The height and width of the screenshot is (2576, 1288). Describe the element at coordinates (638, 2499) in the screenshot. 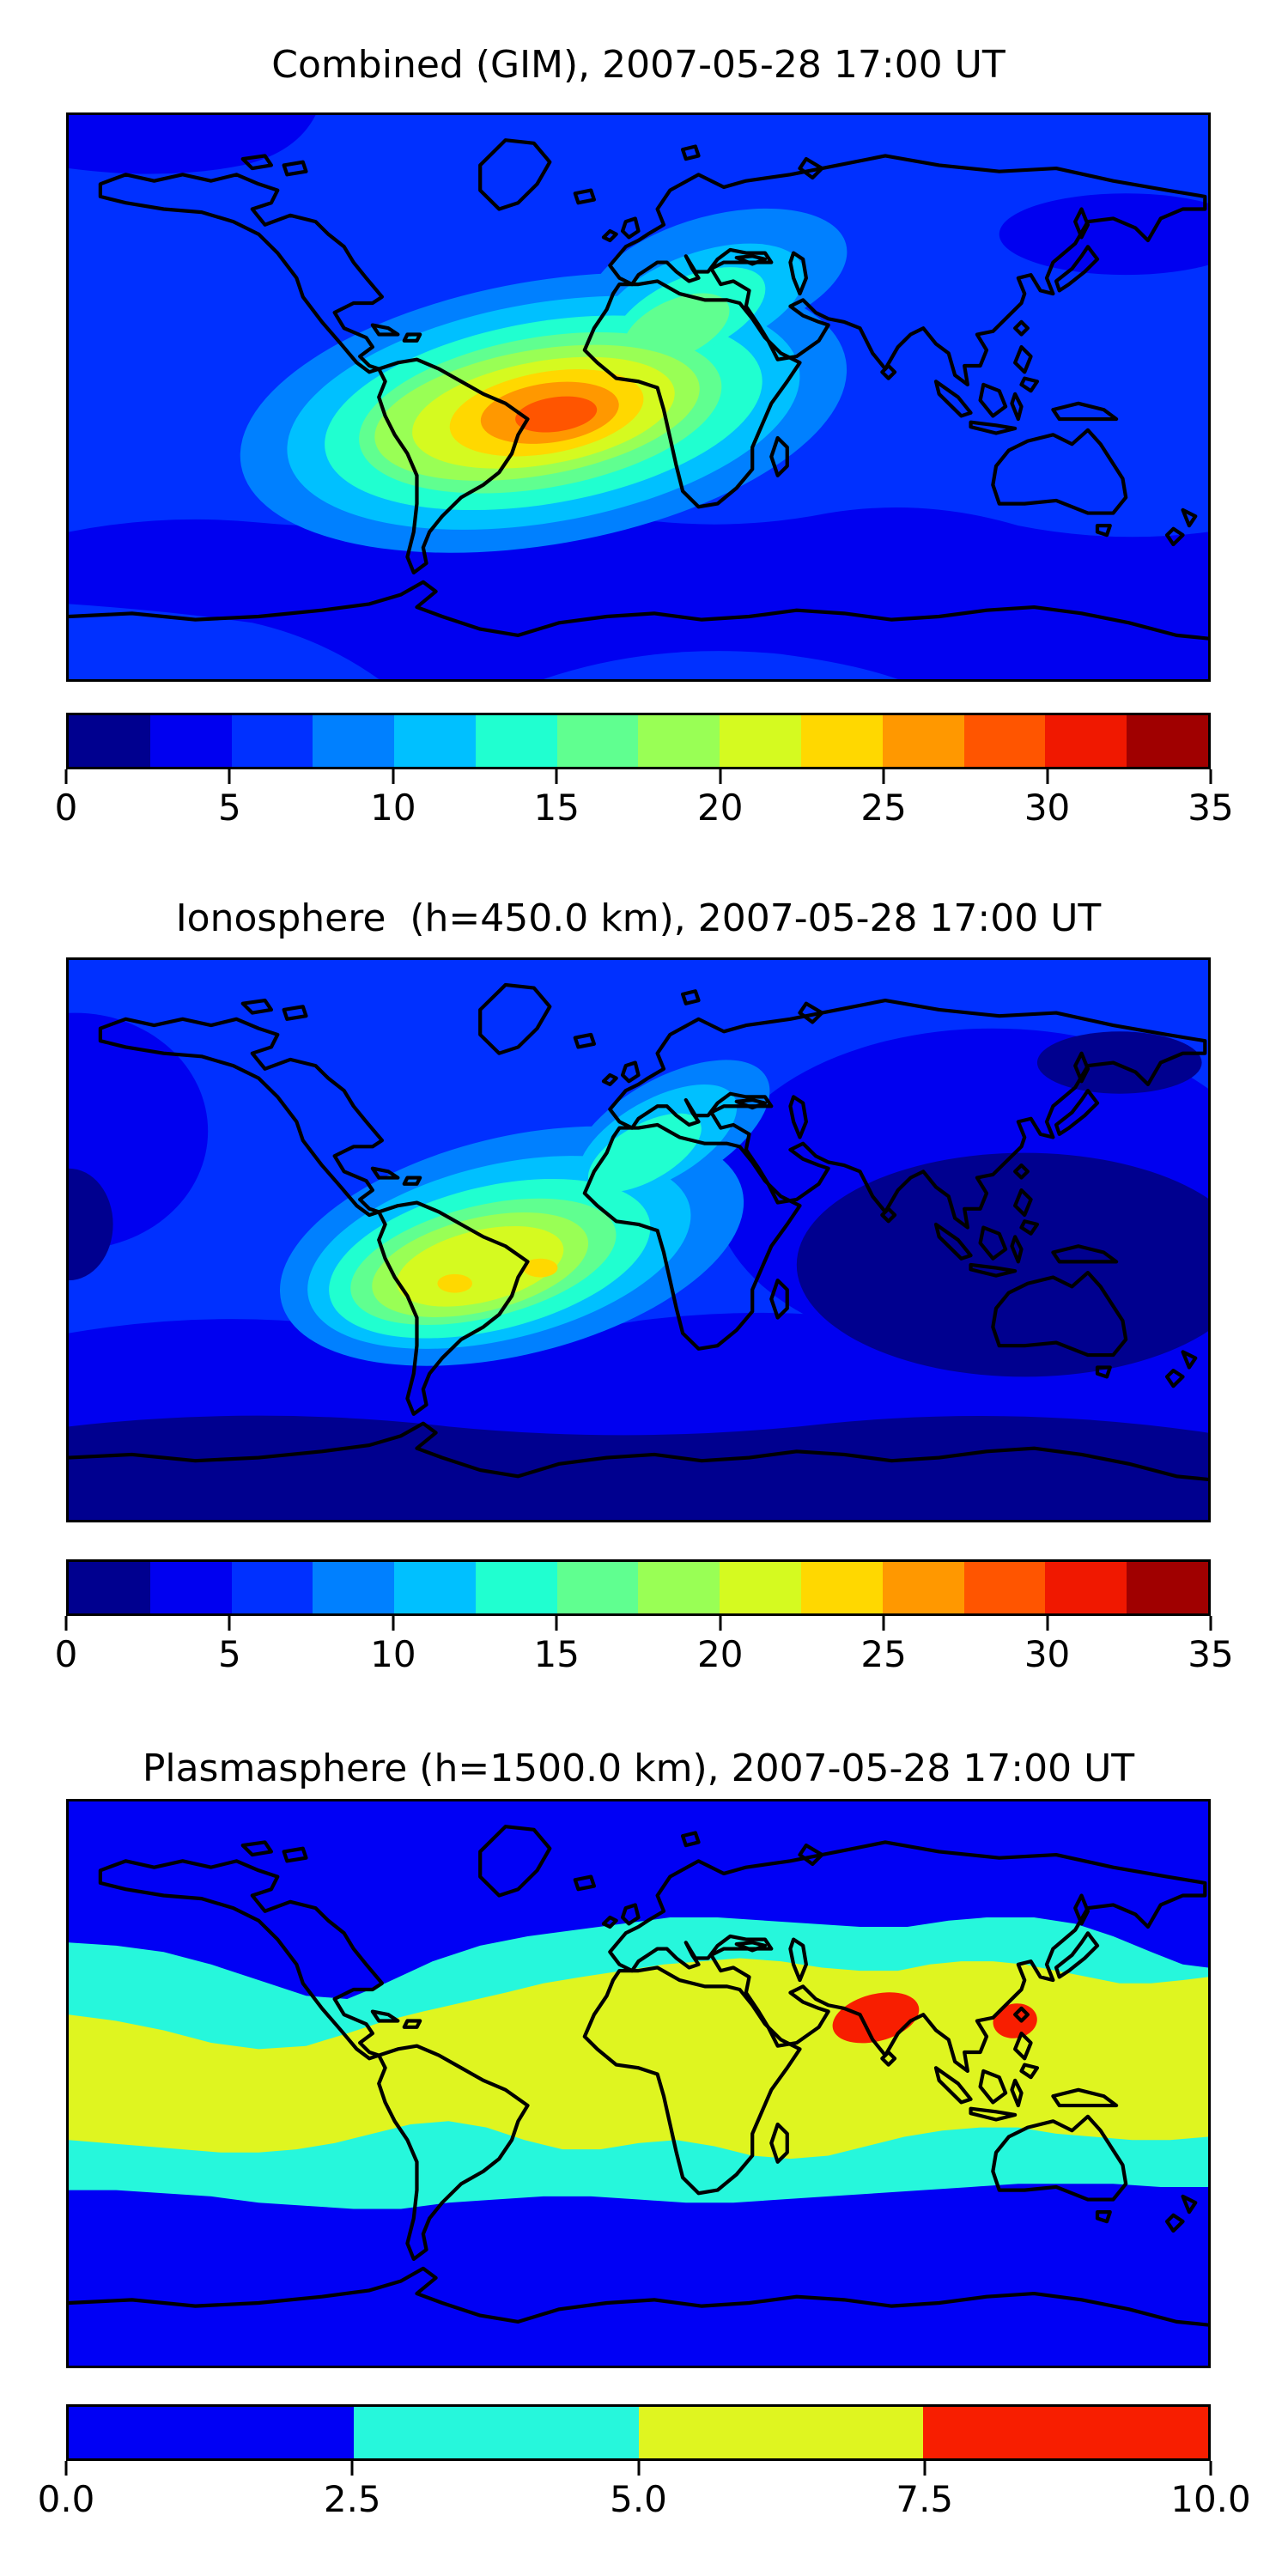

I see `colorbar-tick-label: 5.0` at that location.